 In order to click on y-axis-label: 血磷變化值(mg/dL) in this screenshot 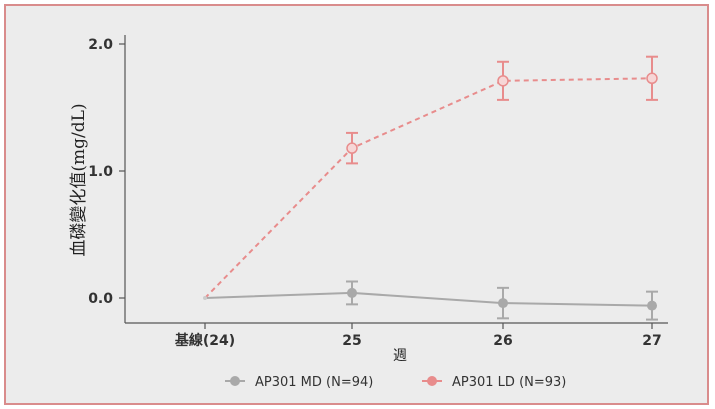, I will do `click(79, 179)`.